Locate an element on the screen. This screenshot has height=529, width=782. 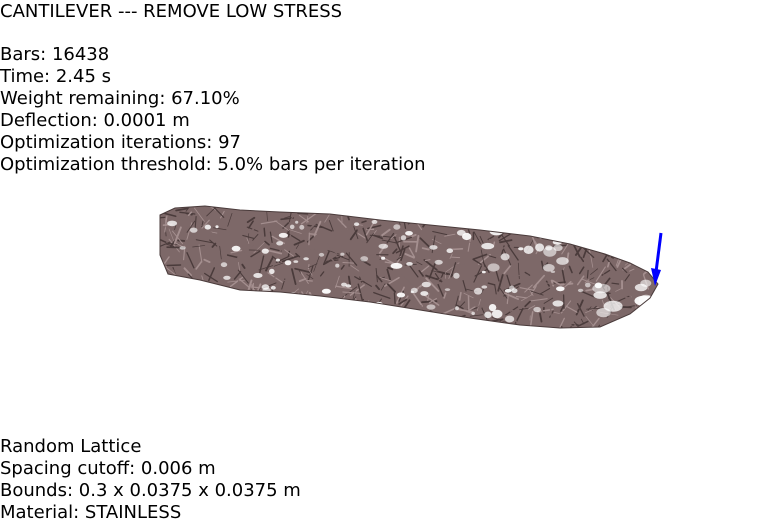
bounds: Bounds: 0.3 x 0.0375 x 0.0375 m is located at coordinates (150, 491).